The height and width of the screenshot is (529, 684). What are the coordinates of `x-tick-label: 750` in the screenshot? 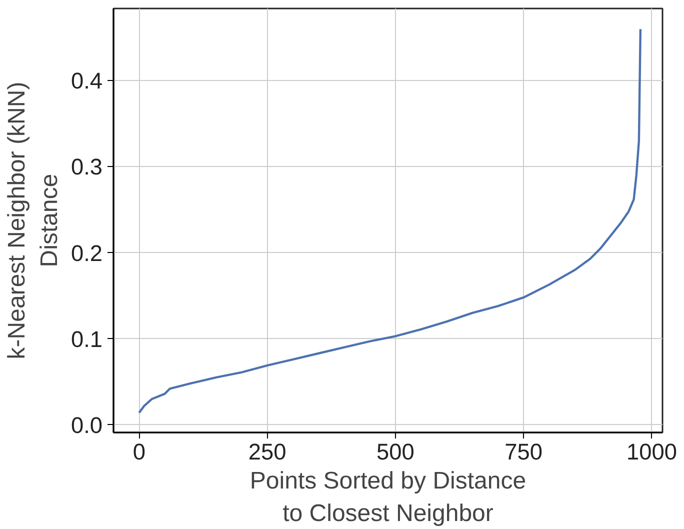 It's located at (523, 451).